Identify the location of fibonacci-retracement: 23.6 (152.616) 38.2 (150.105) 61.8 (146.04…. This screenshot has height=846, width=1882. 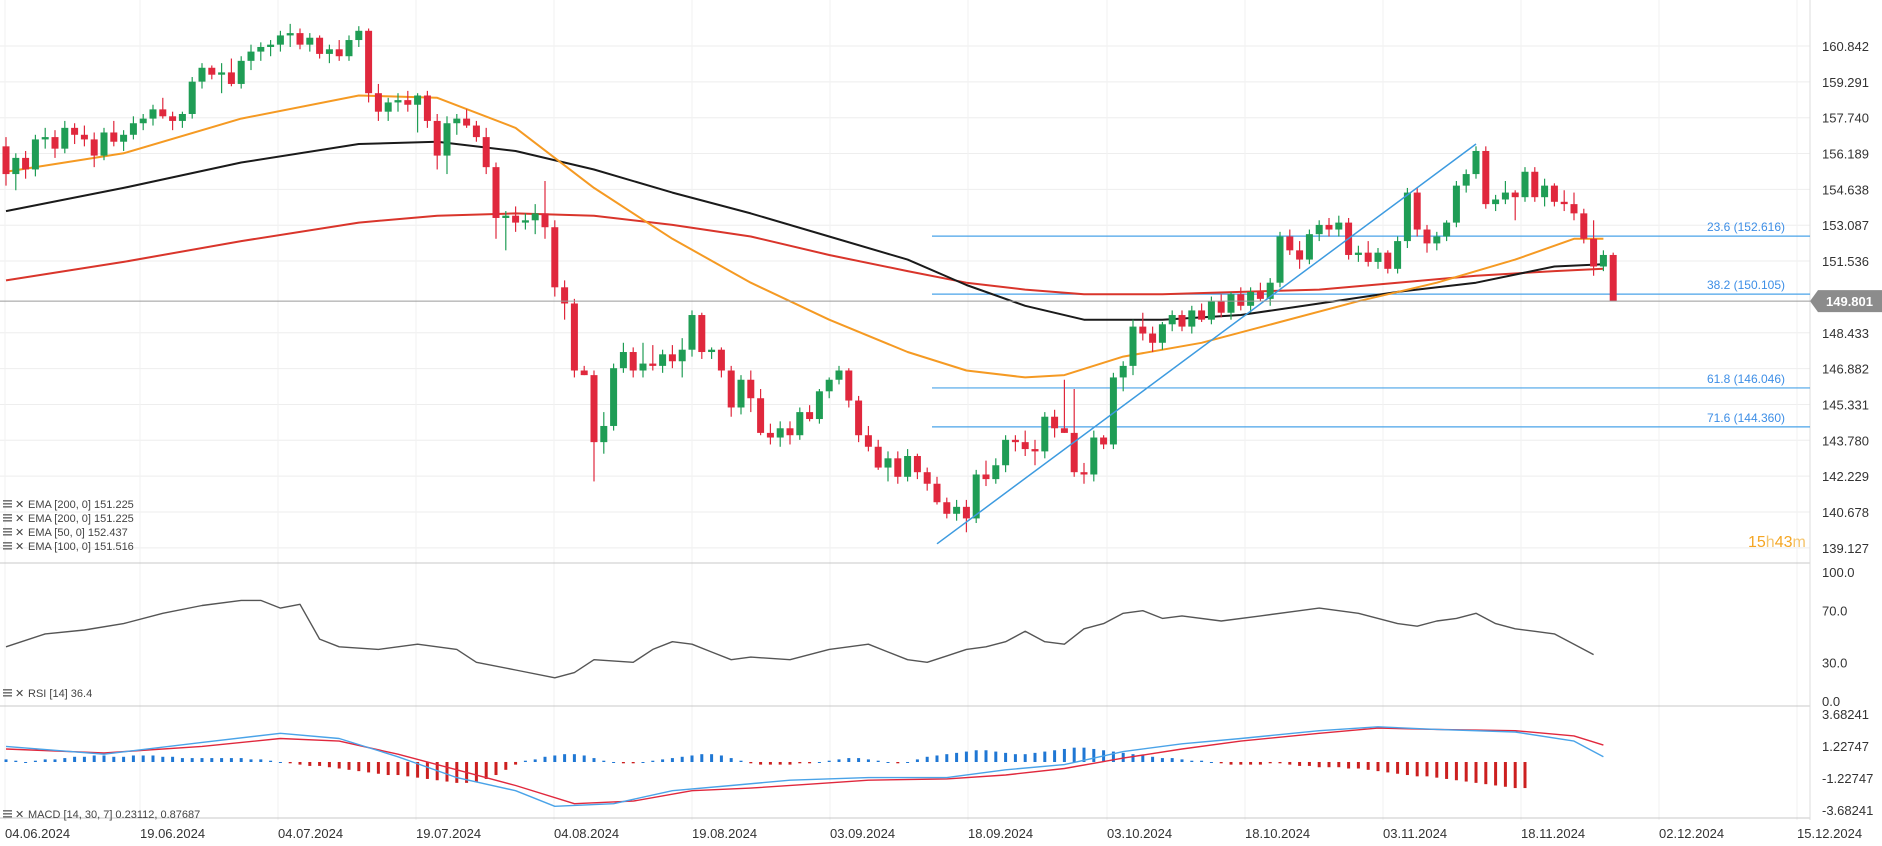
(1371, 324).